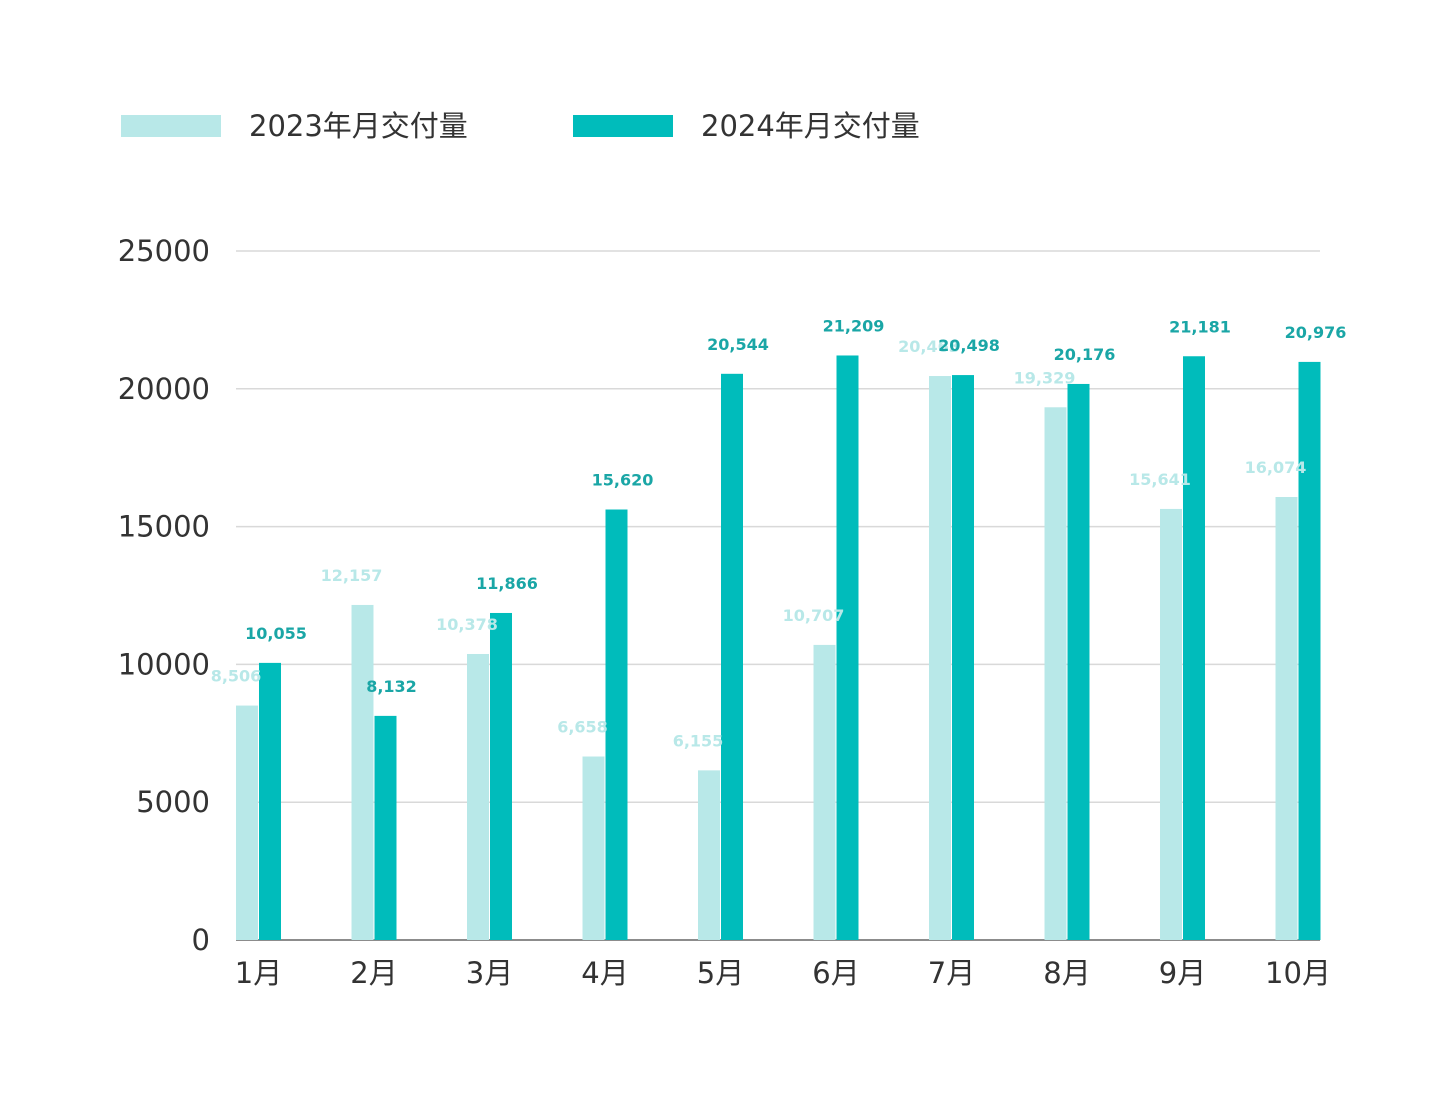 This screenshot has height=1112, width=1444. I want to click on value-label-2-2: 8,132, so click(391, 686).